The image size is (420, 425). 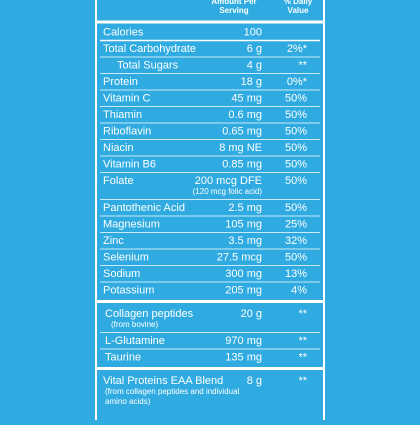 I want to click on nutrient-amount: 45 mg, so click(x=246, y=98).